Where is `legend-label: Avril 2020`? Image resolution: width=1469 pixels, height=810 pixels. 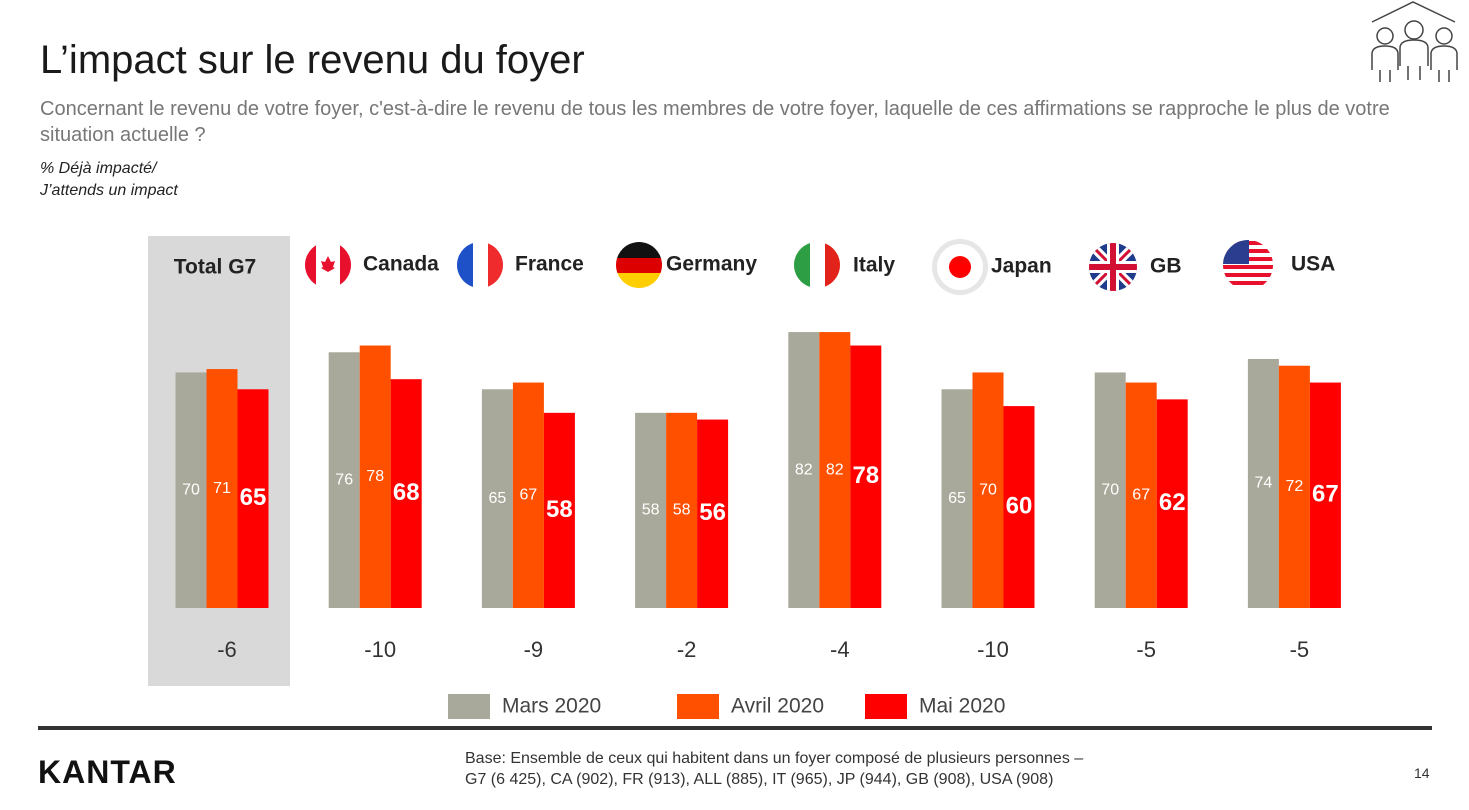 legend-label: Avril 2020 is located at coordinates (777, 706).